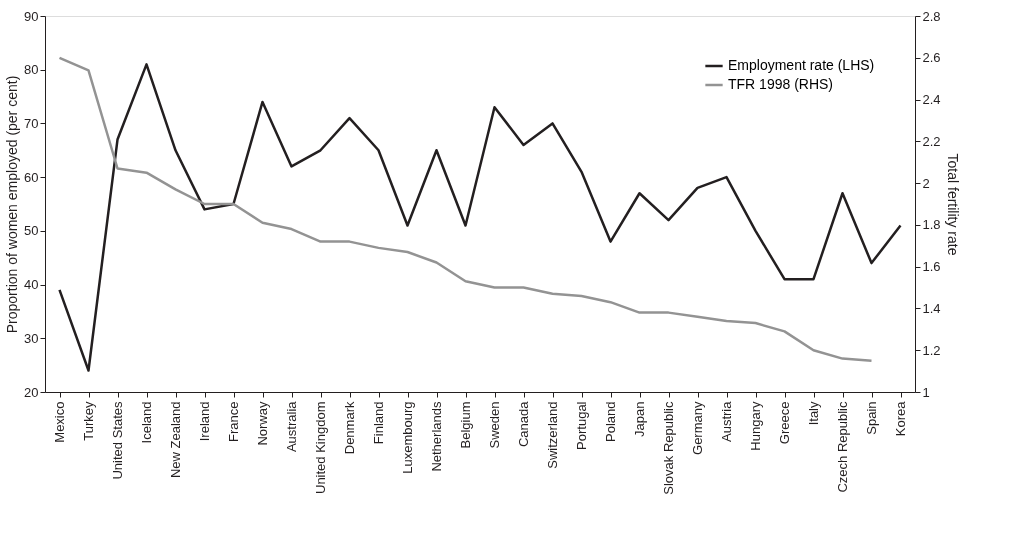 The width and height of the screenshot is (1019, 543). What do you see at coordinates (697, 428) in the screenshot?
I see `x-tick-label: Germany` at bounding box center [697, 428].